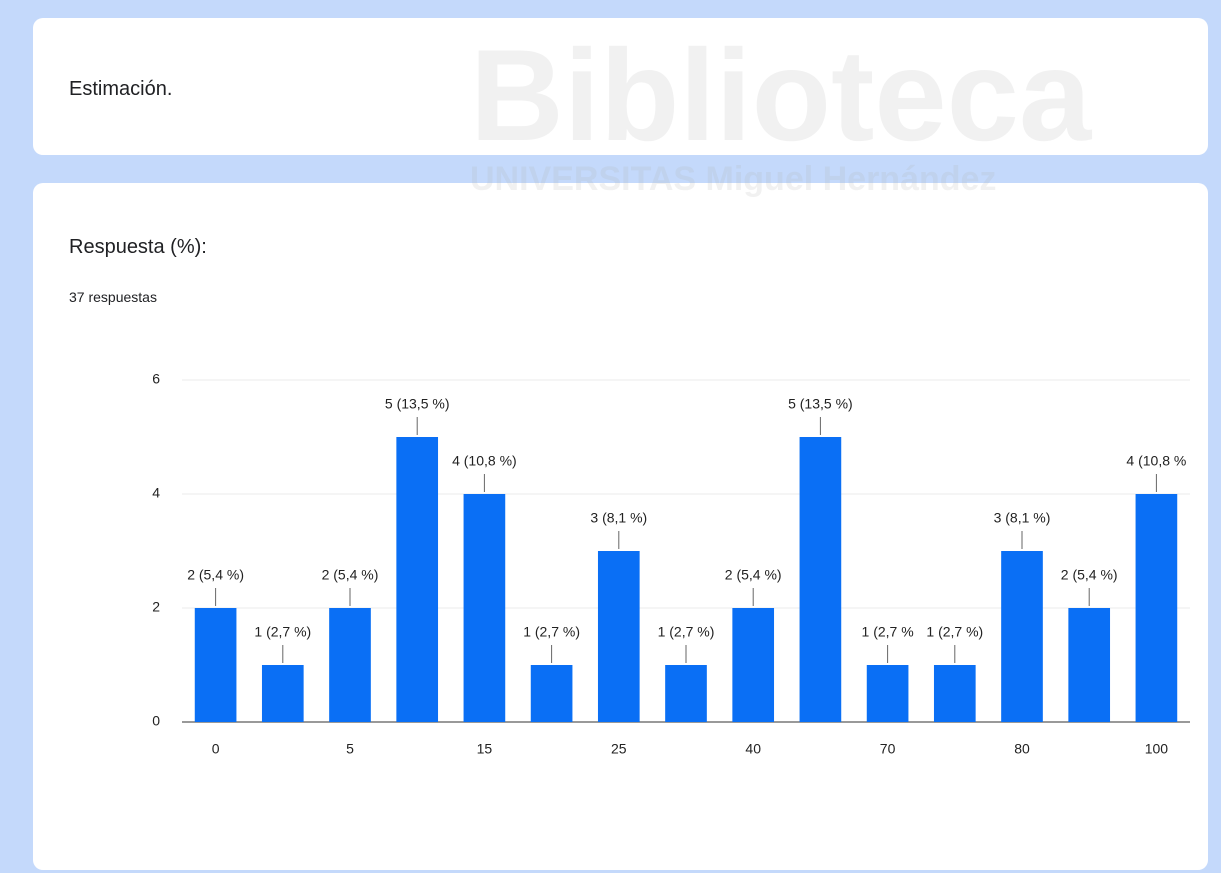  Describe the element at coordinates (1022, 749) in the screenshot. I see `x-tick-label: 80` at that location.